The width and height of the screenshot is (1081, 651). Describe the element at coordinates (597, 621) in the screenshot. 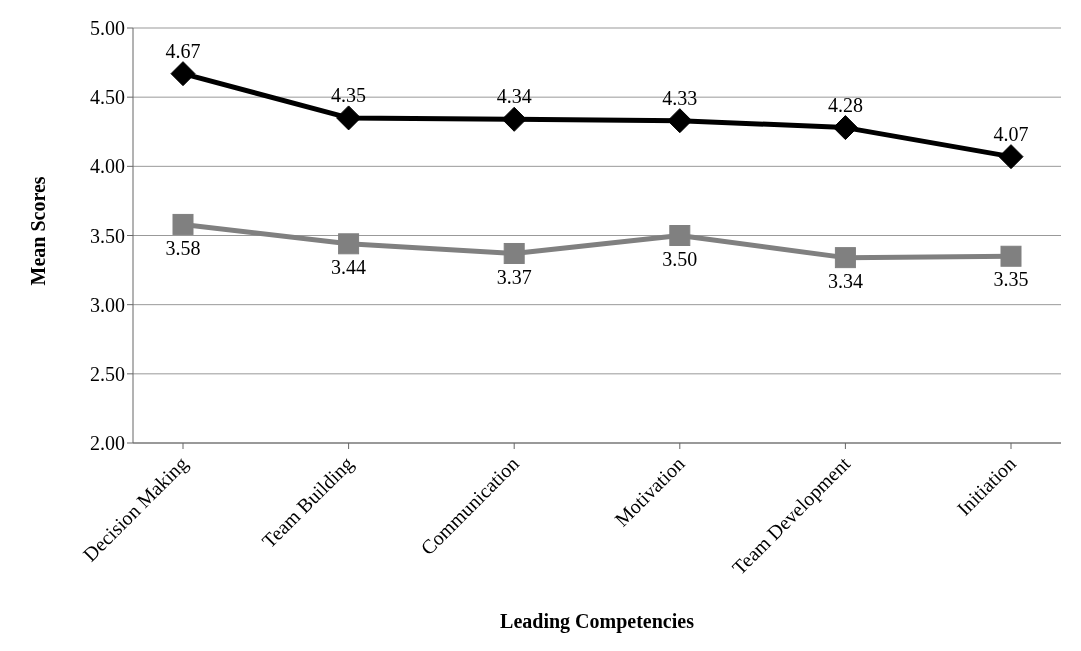

I see `x-axis-title: Leading Competencies` at that location.